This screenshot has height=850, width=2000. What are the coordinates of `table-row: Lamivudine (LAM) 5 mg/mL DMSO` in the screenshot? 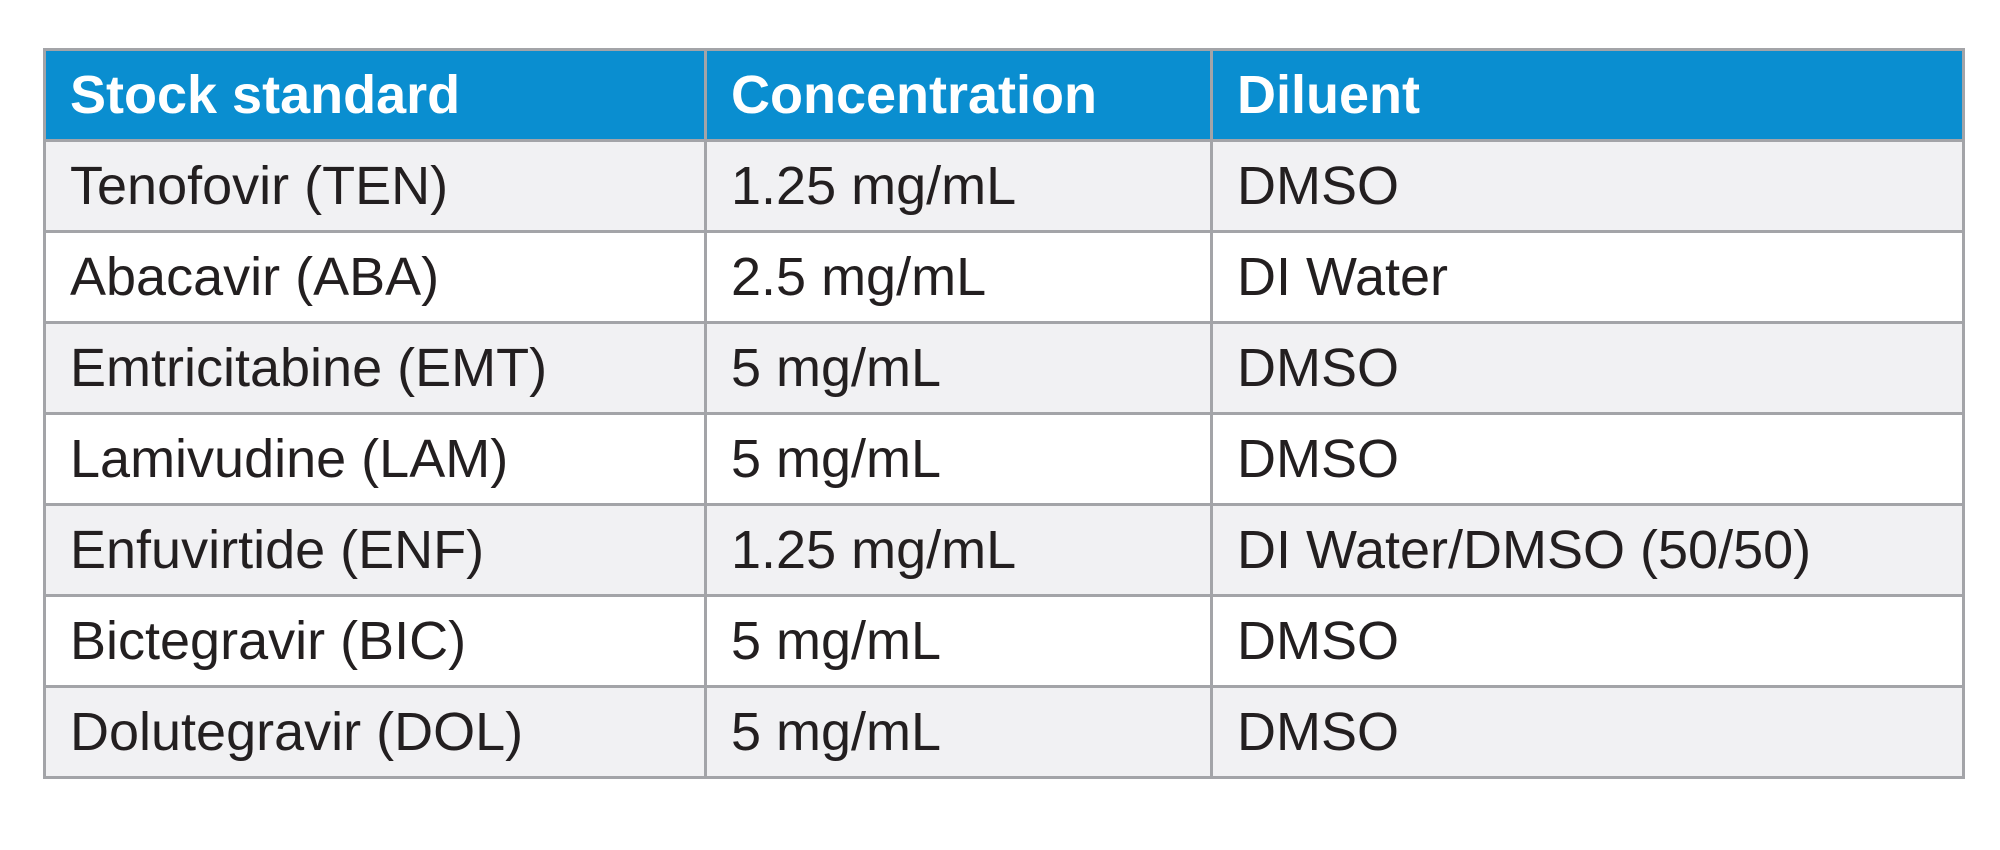 It's located at (1004, 459).